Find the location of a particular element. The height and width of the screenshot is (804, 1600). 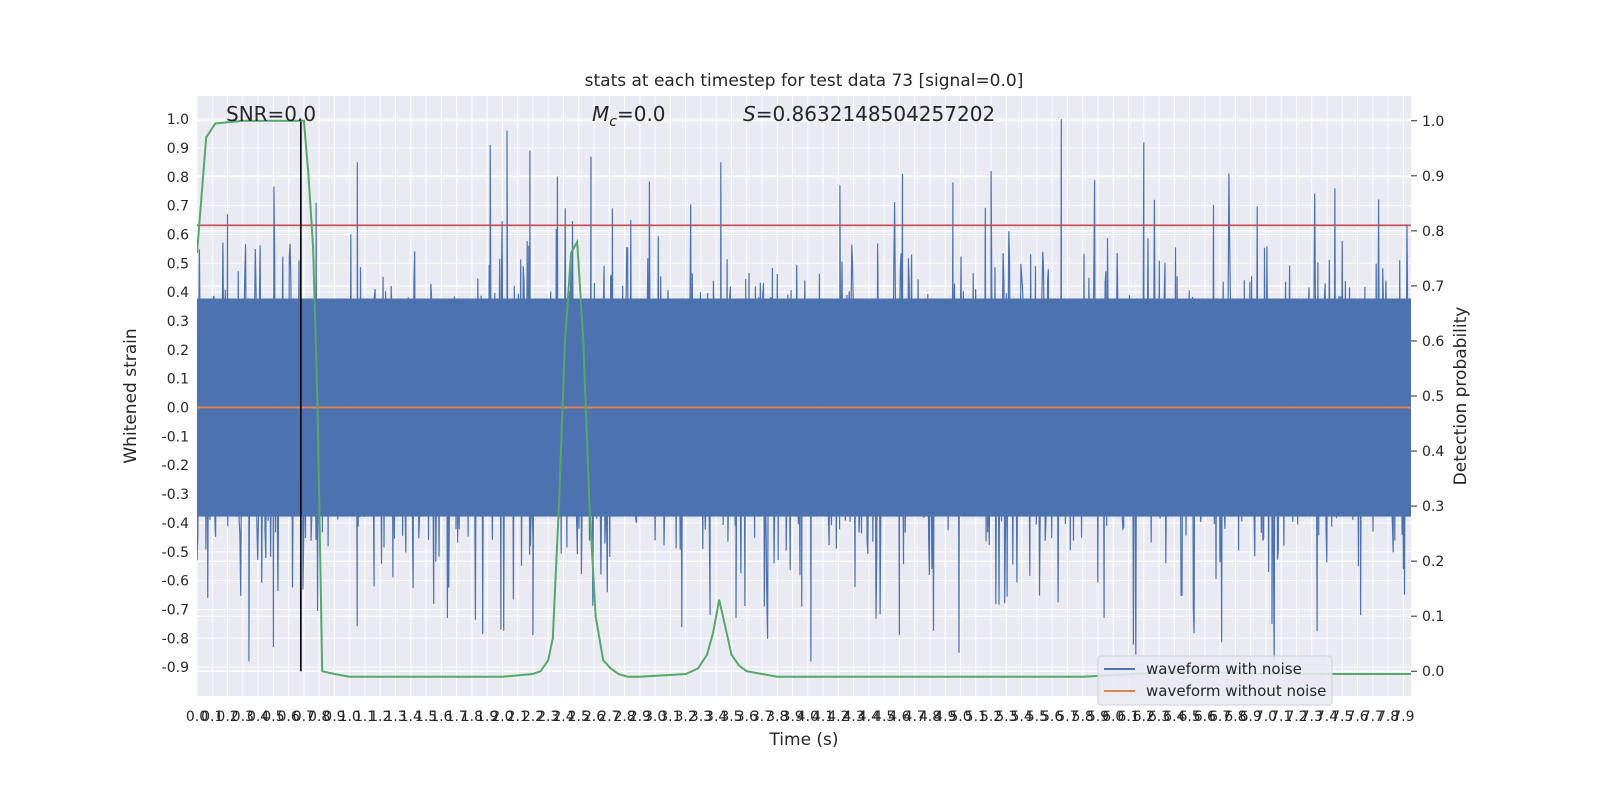

y2-tick-label: 0.8 is located at coordinates (1433, 232).